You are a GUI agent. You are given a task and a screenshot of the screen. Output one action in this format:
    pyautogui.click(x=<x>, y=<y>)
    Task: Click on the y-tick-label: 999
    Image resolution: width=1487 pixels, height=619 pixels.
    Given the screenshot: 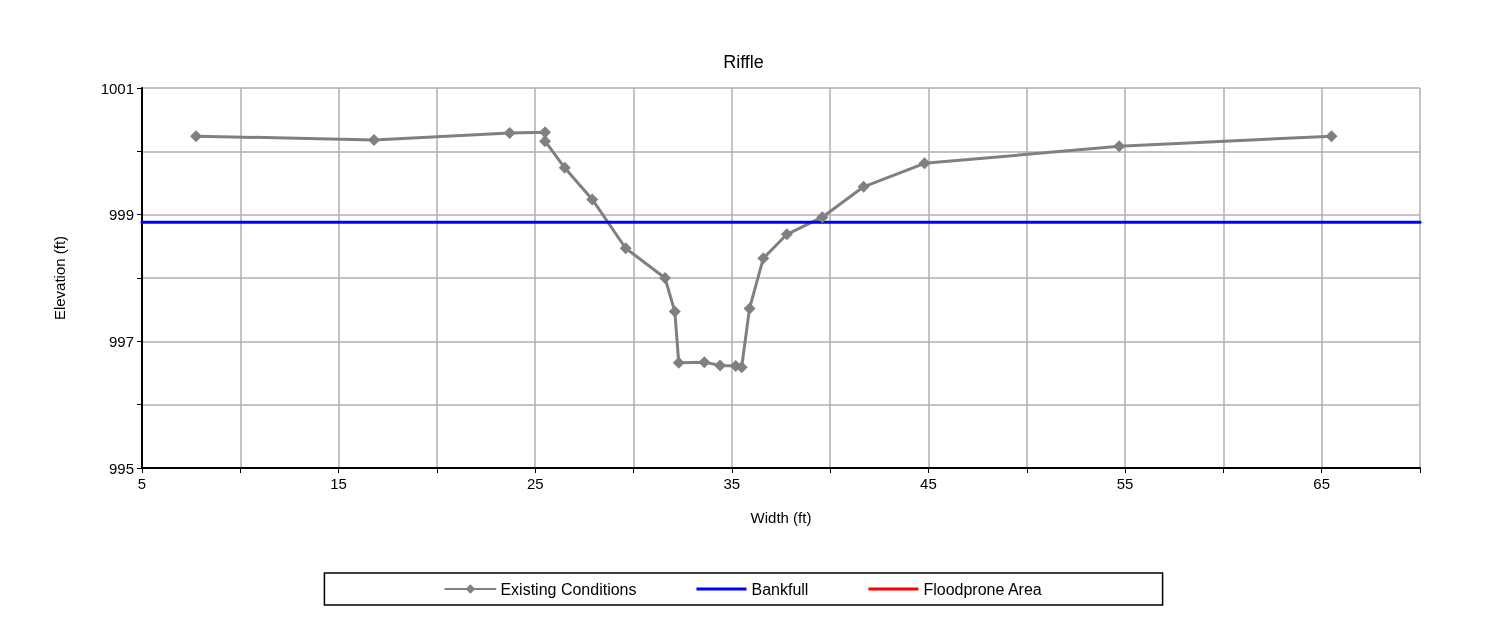 What is the action you would take?
    pyautogui.click(x=121, y=215)
    